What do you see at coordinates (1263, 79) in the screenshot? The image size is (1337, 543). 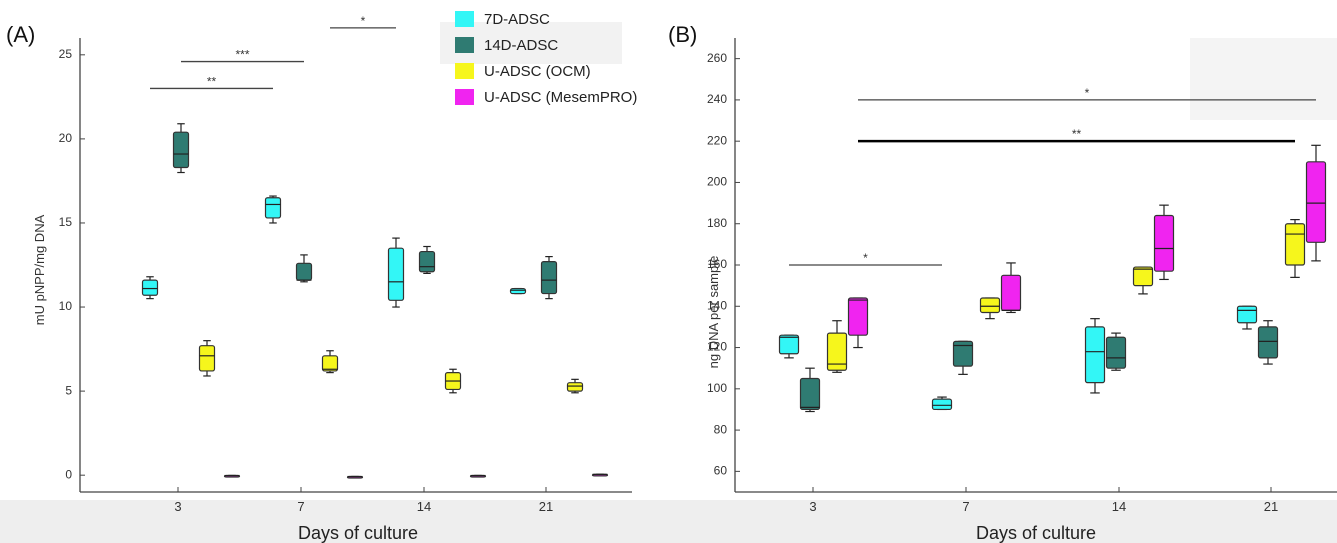 I see `panel-b-corner-shade` at bounding box center [1263, 79].